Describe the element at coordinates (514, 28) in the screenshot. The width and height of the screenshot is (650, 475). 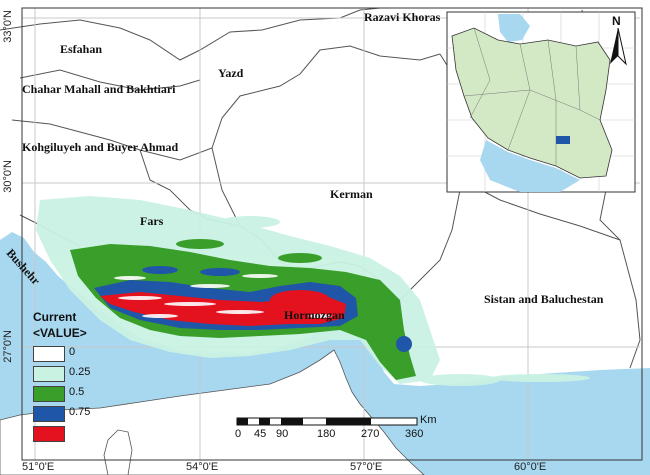
I see `inset-caspian` at that location.